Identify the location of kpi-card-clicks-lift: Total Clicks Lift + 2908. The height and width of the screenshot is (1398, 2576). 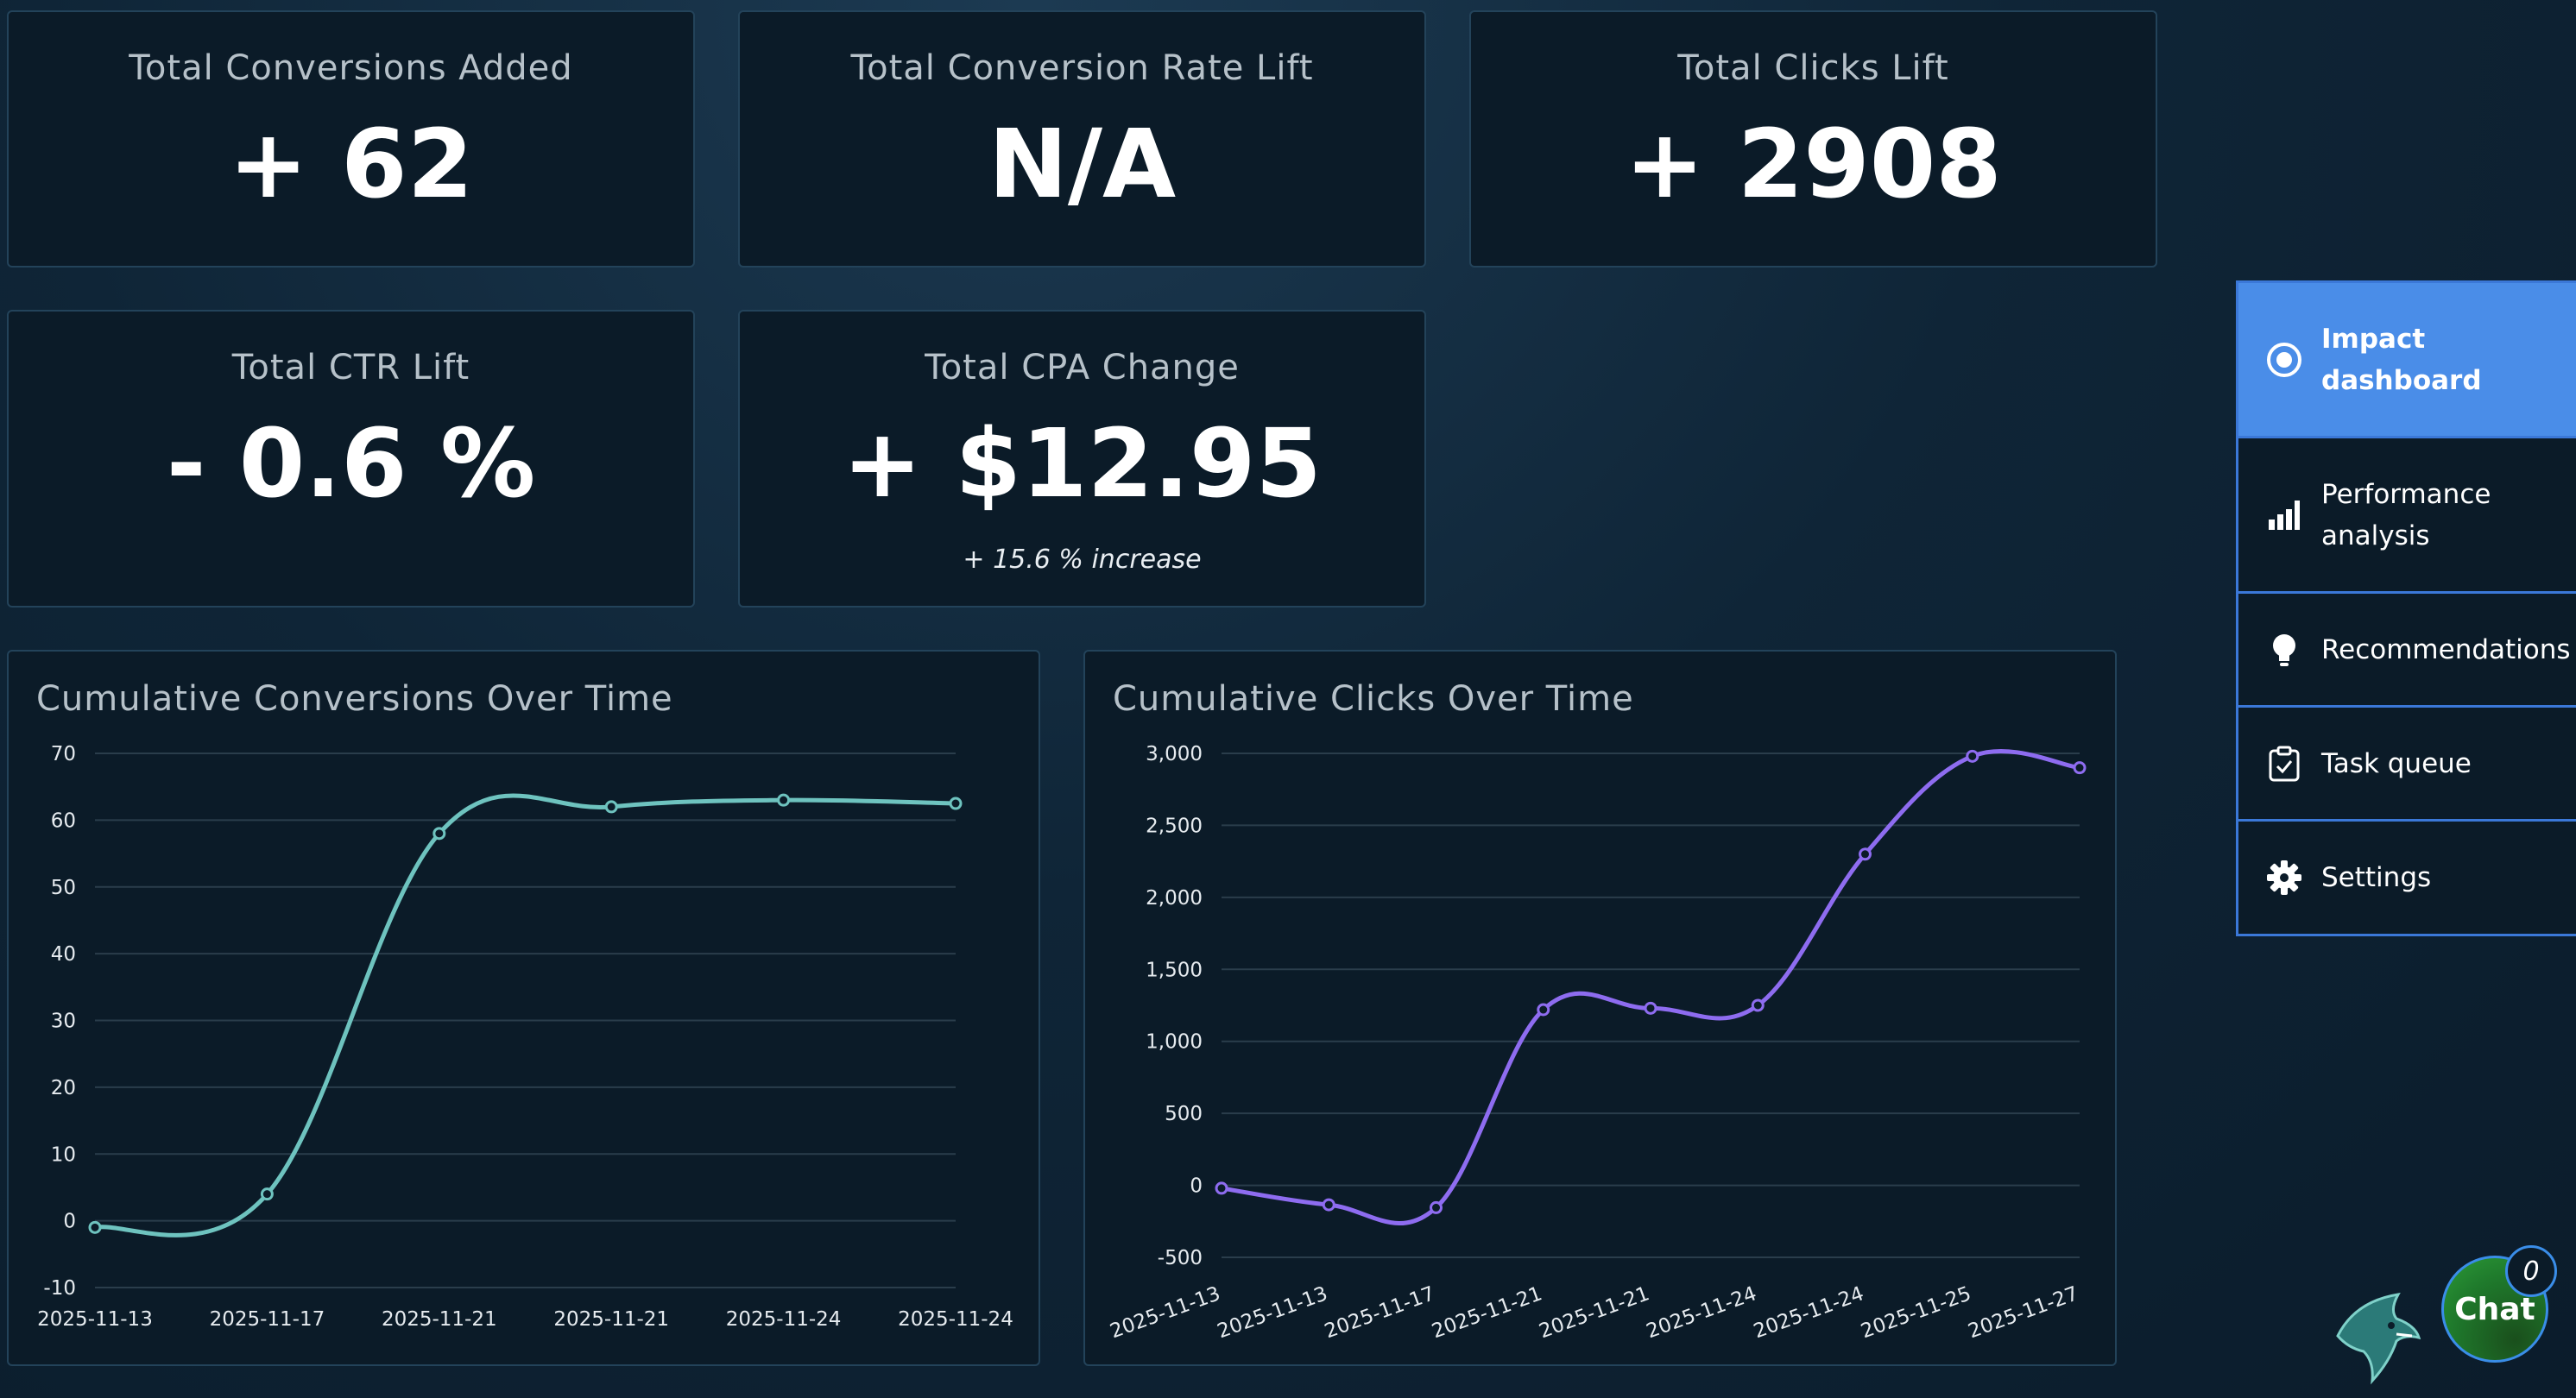
(1813, 139).